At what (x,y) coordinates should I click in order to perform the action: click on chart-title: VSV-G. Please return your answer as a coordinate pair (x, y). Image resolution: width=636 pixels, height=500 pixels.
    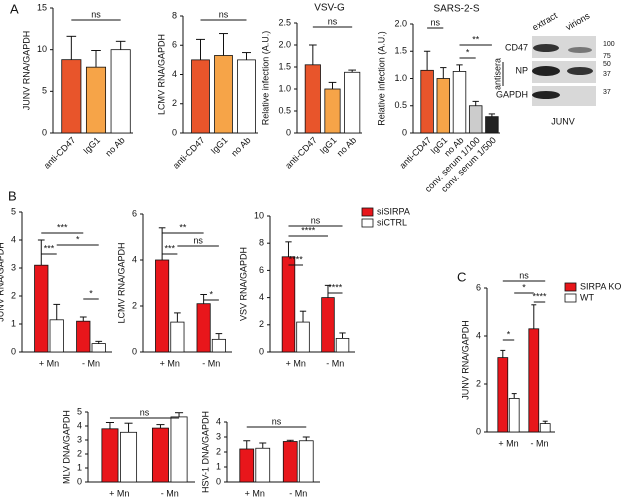
    Looking at the image, I should click on (329, 8).